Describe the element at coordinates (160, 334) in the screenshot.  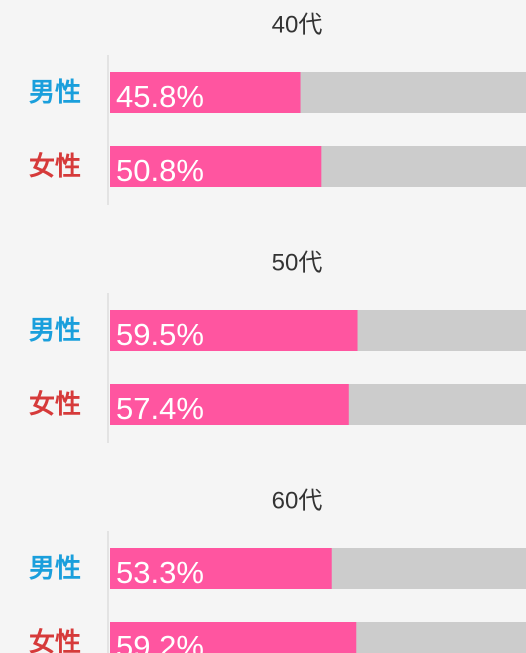
I see `value-label: 59.5%` at that location.